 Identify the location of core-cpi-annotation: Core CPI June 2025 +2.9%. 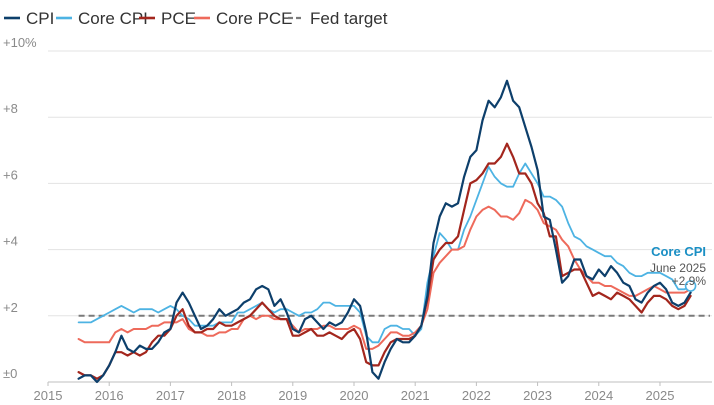
(678, 268).